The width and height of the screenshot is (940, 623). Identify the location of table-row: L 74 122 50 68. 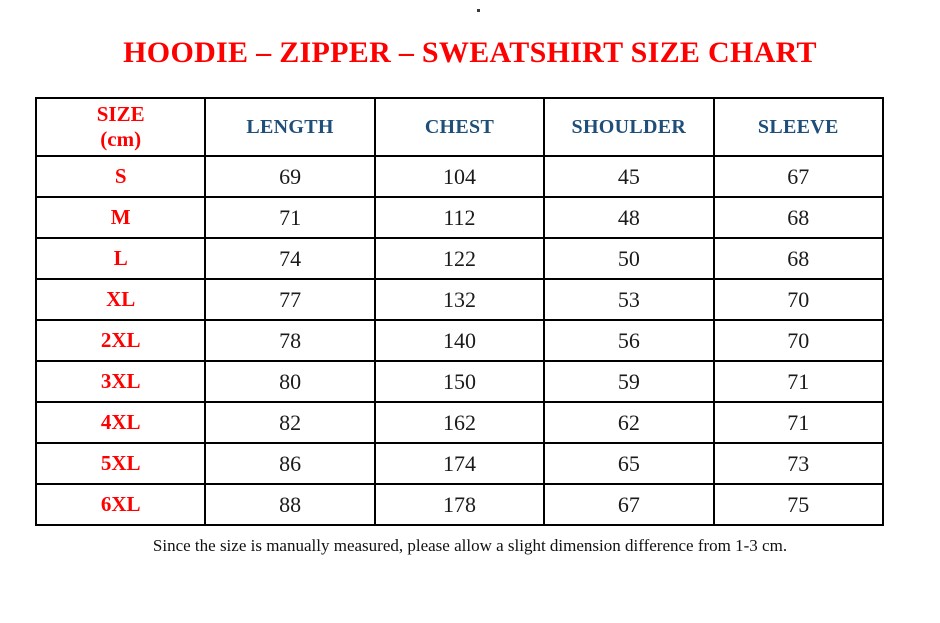
(459, 258).